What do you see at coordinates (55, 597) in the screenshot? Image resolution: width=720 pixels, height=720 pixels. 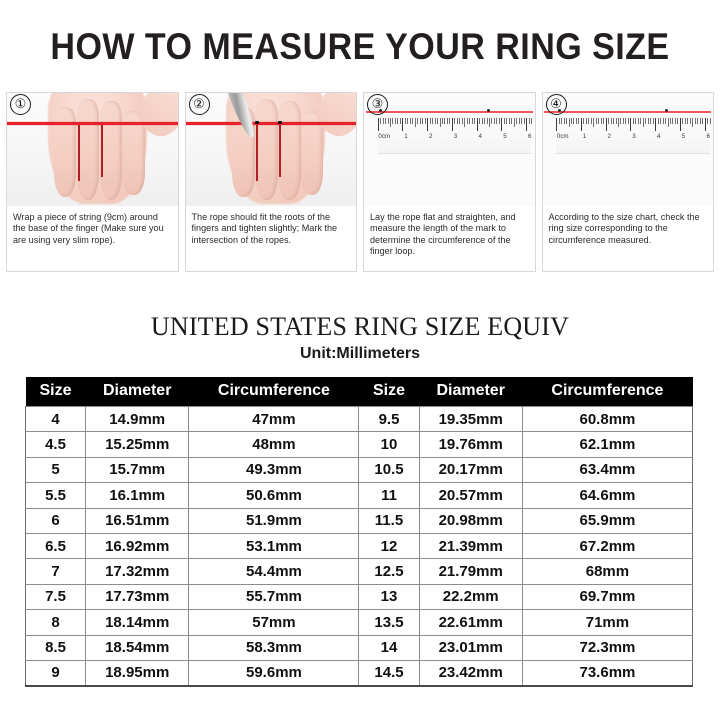 I see `table-cell-0: 7.5` at bounding box center [55, 597].